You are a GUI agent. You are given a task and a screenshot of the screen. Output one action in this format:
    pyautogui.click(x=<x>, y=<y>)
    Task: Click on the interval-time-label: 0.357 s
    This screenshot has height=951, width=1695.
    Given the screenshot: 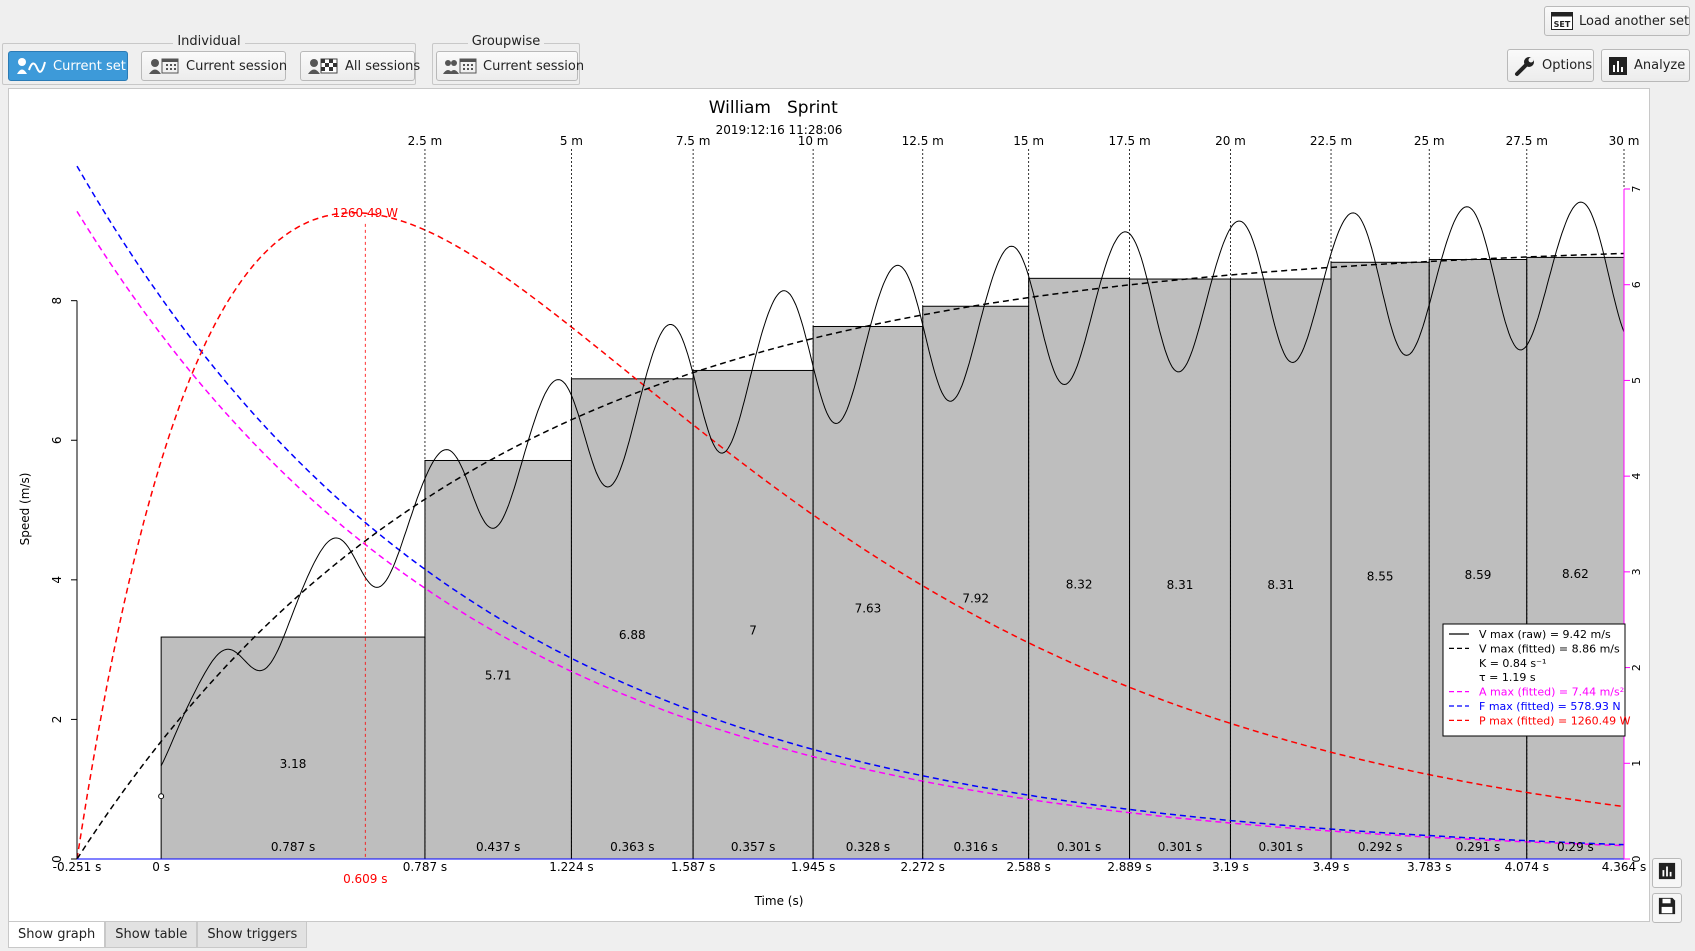 What is the action you would take?
    pyautogui.click(x=753, y=847)
    